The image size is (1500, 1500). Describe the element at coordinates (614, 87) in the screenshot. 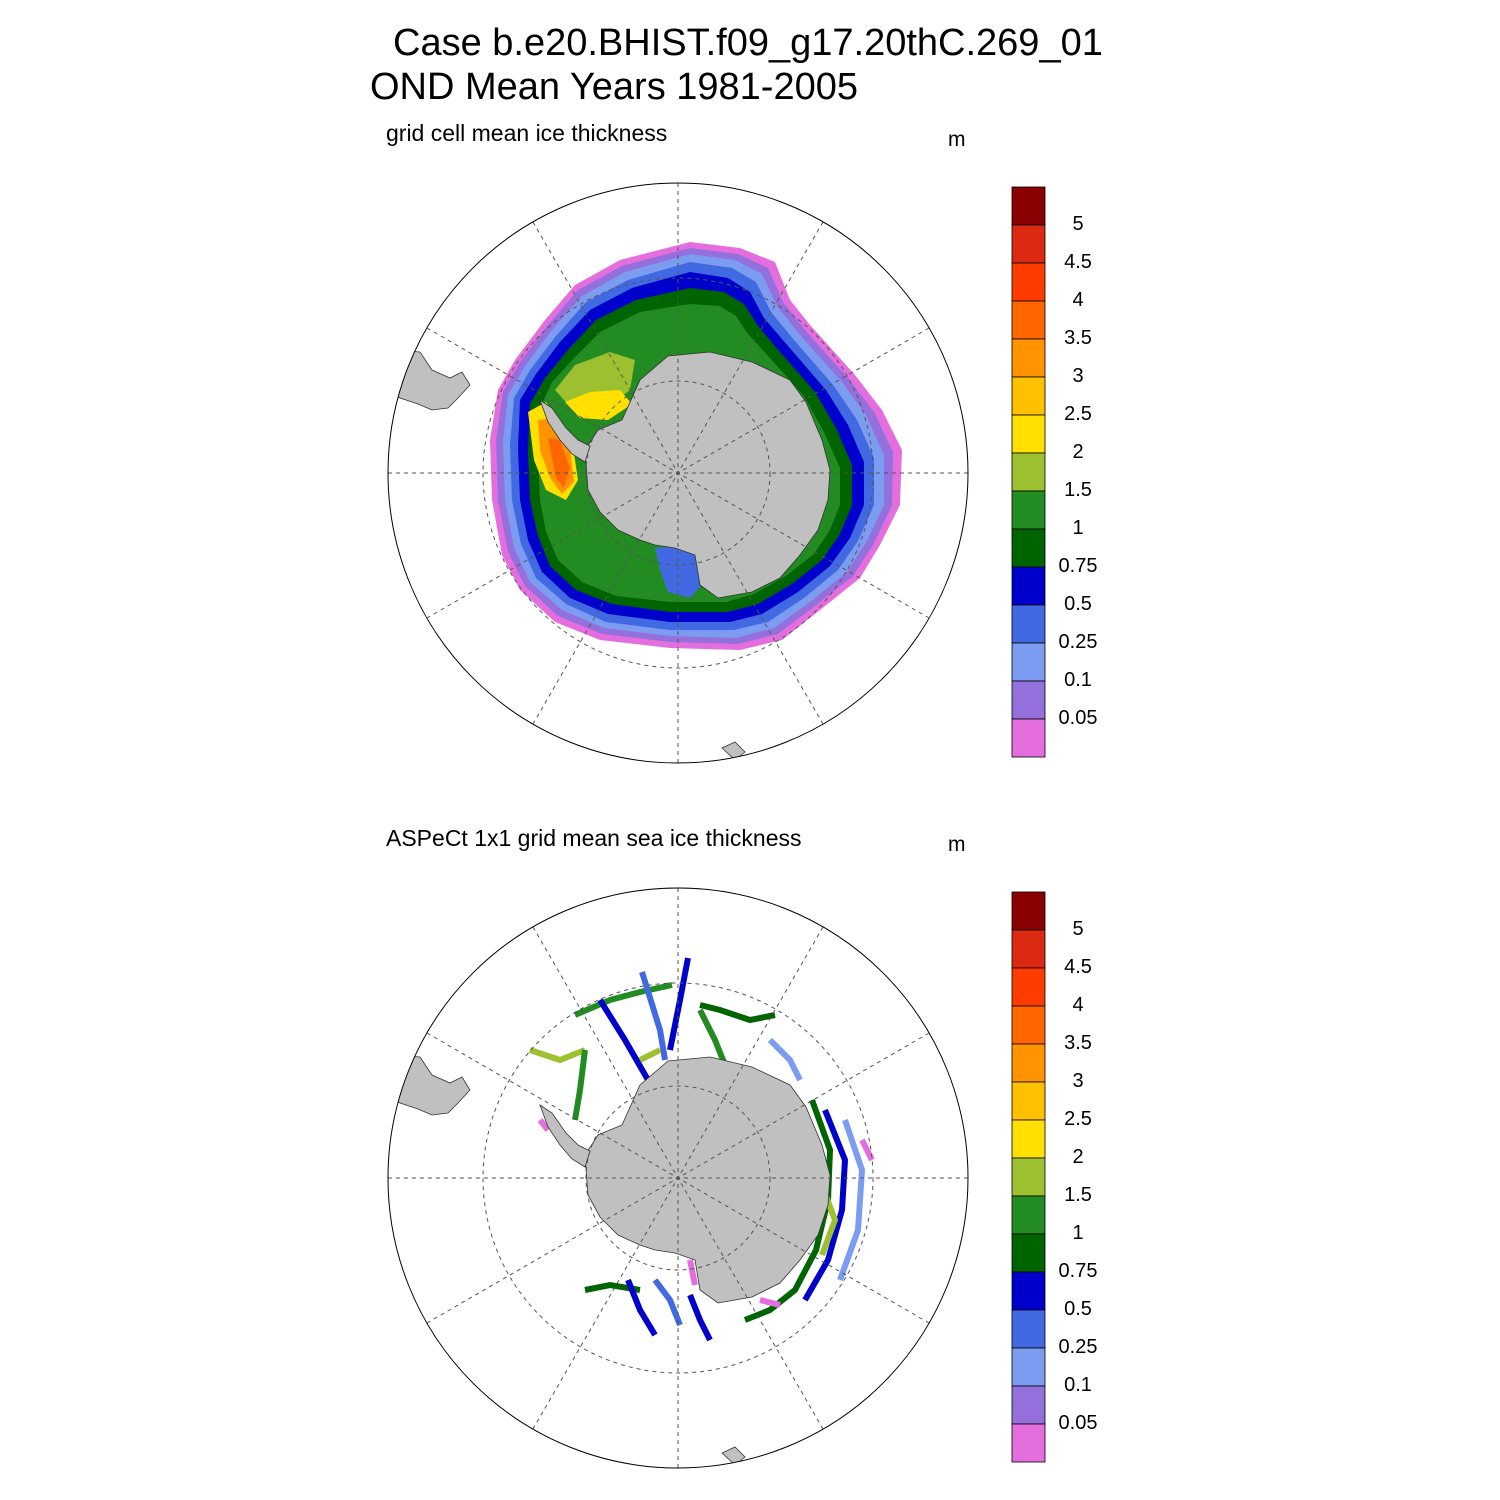

I see `figure-title-period: OND Mean Years 1981-2005` at that location.